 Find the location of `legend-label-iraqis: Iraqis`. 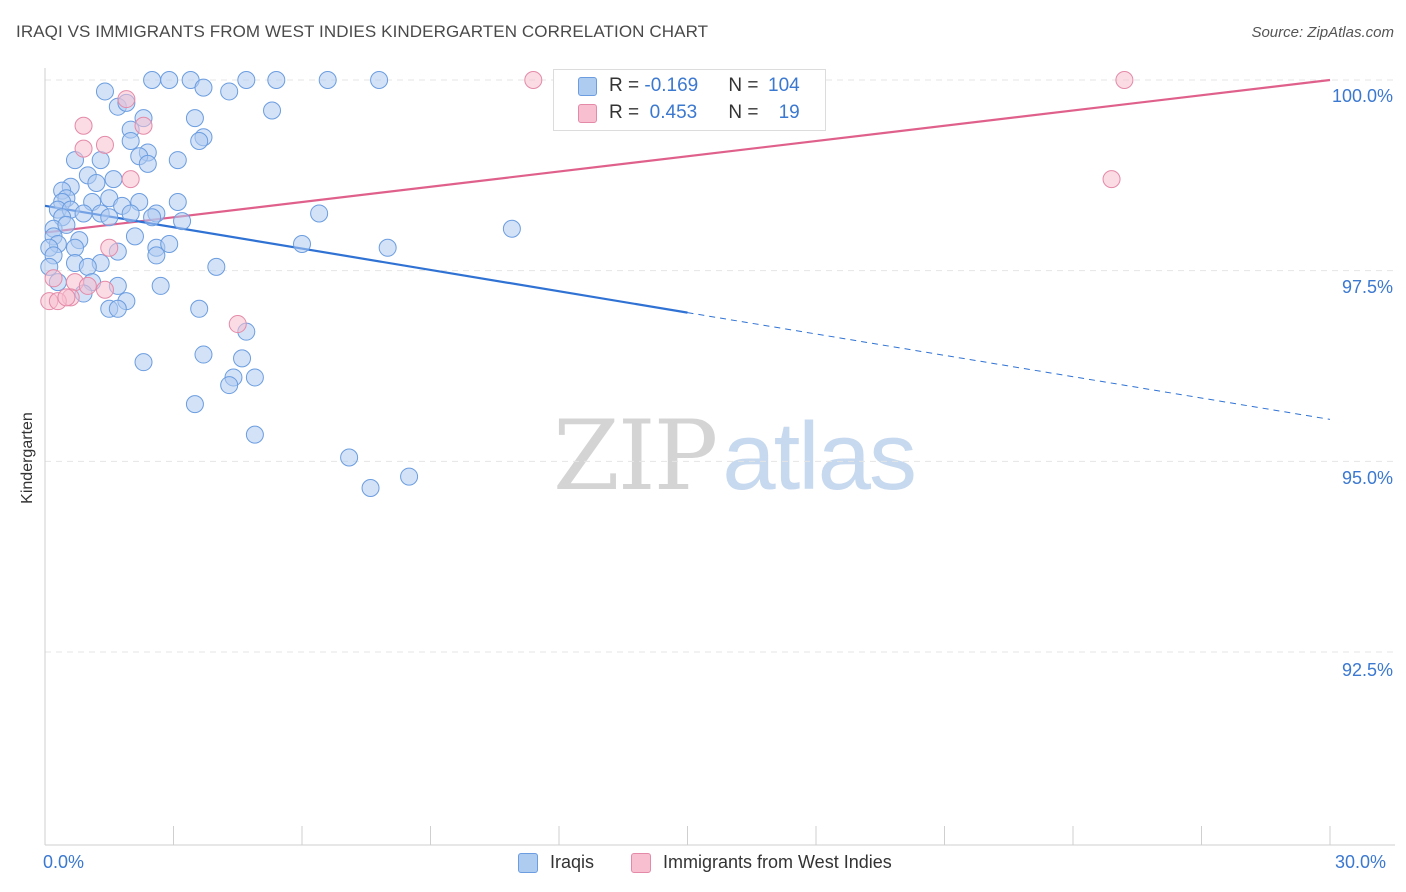

legend-label-iraqis: Iraqis is located at coordinates (572, 862).